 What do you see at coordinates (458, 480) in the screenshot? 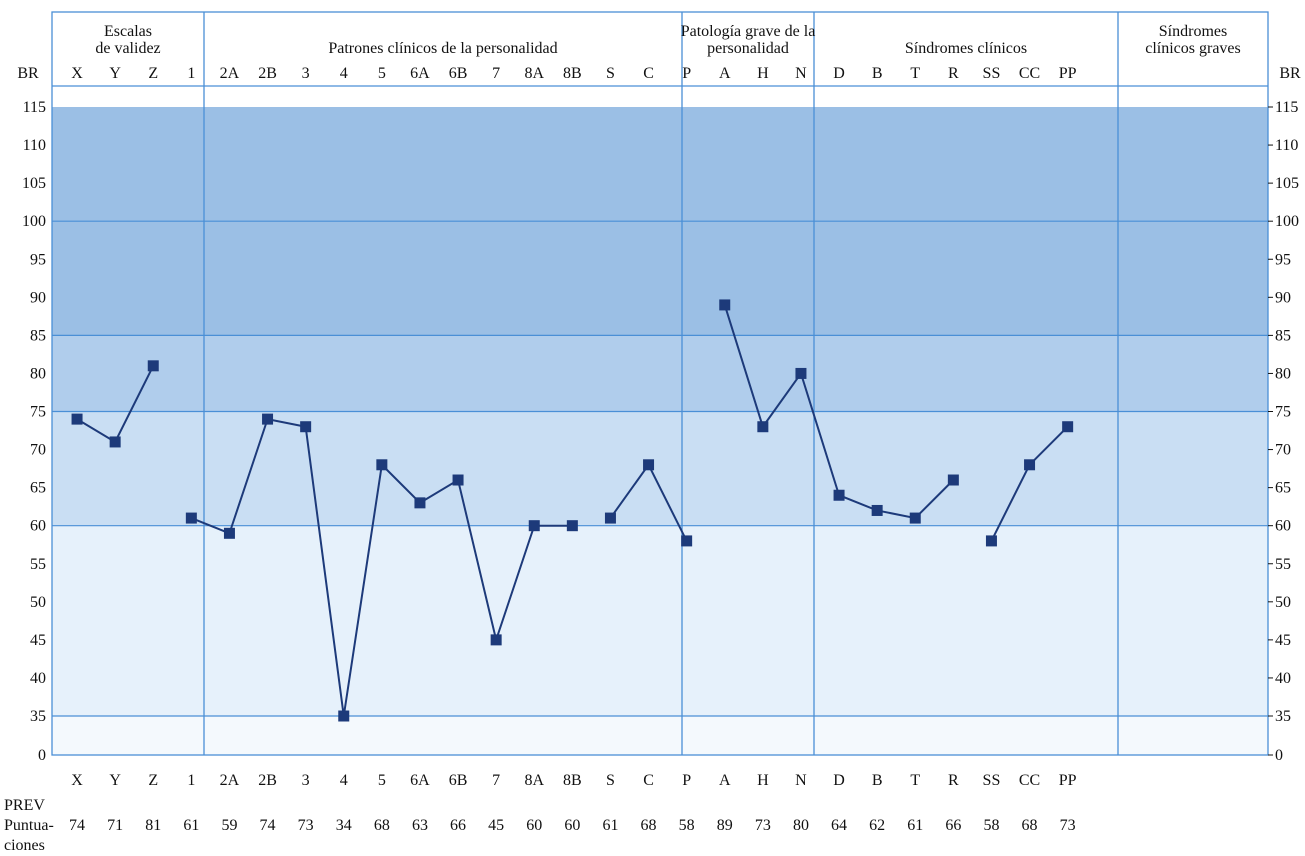
I see `marker-6B` at bounding box center [458, 480].